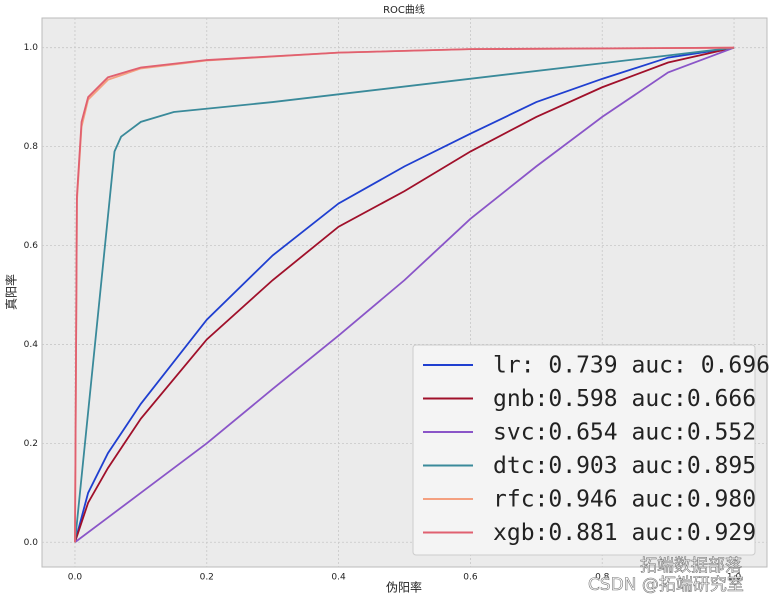 The image size is (773, 606). What do you see at coordinates (404, 9) in the screenshot?
I see `chart-title: ROC曲线` at bounding box center [404, 9].